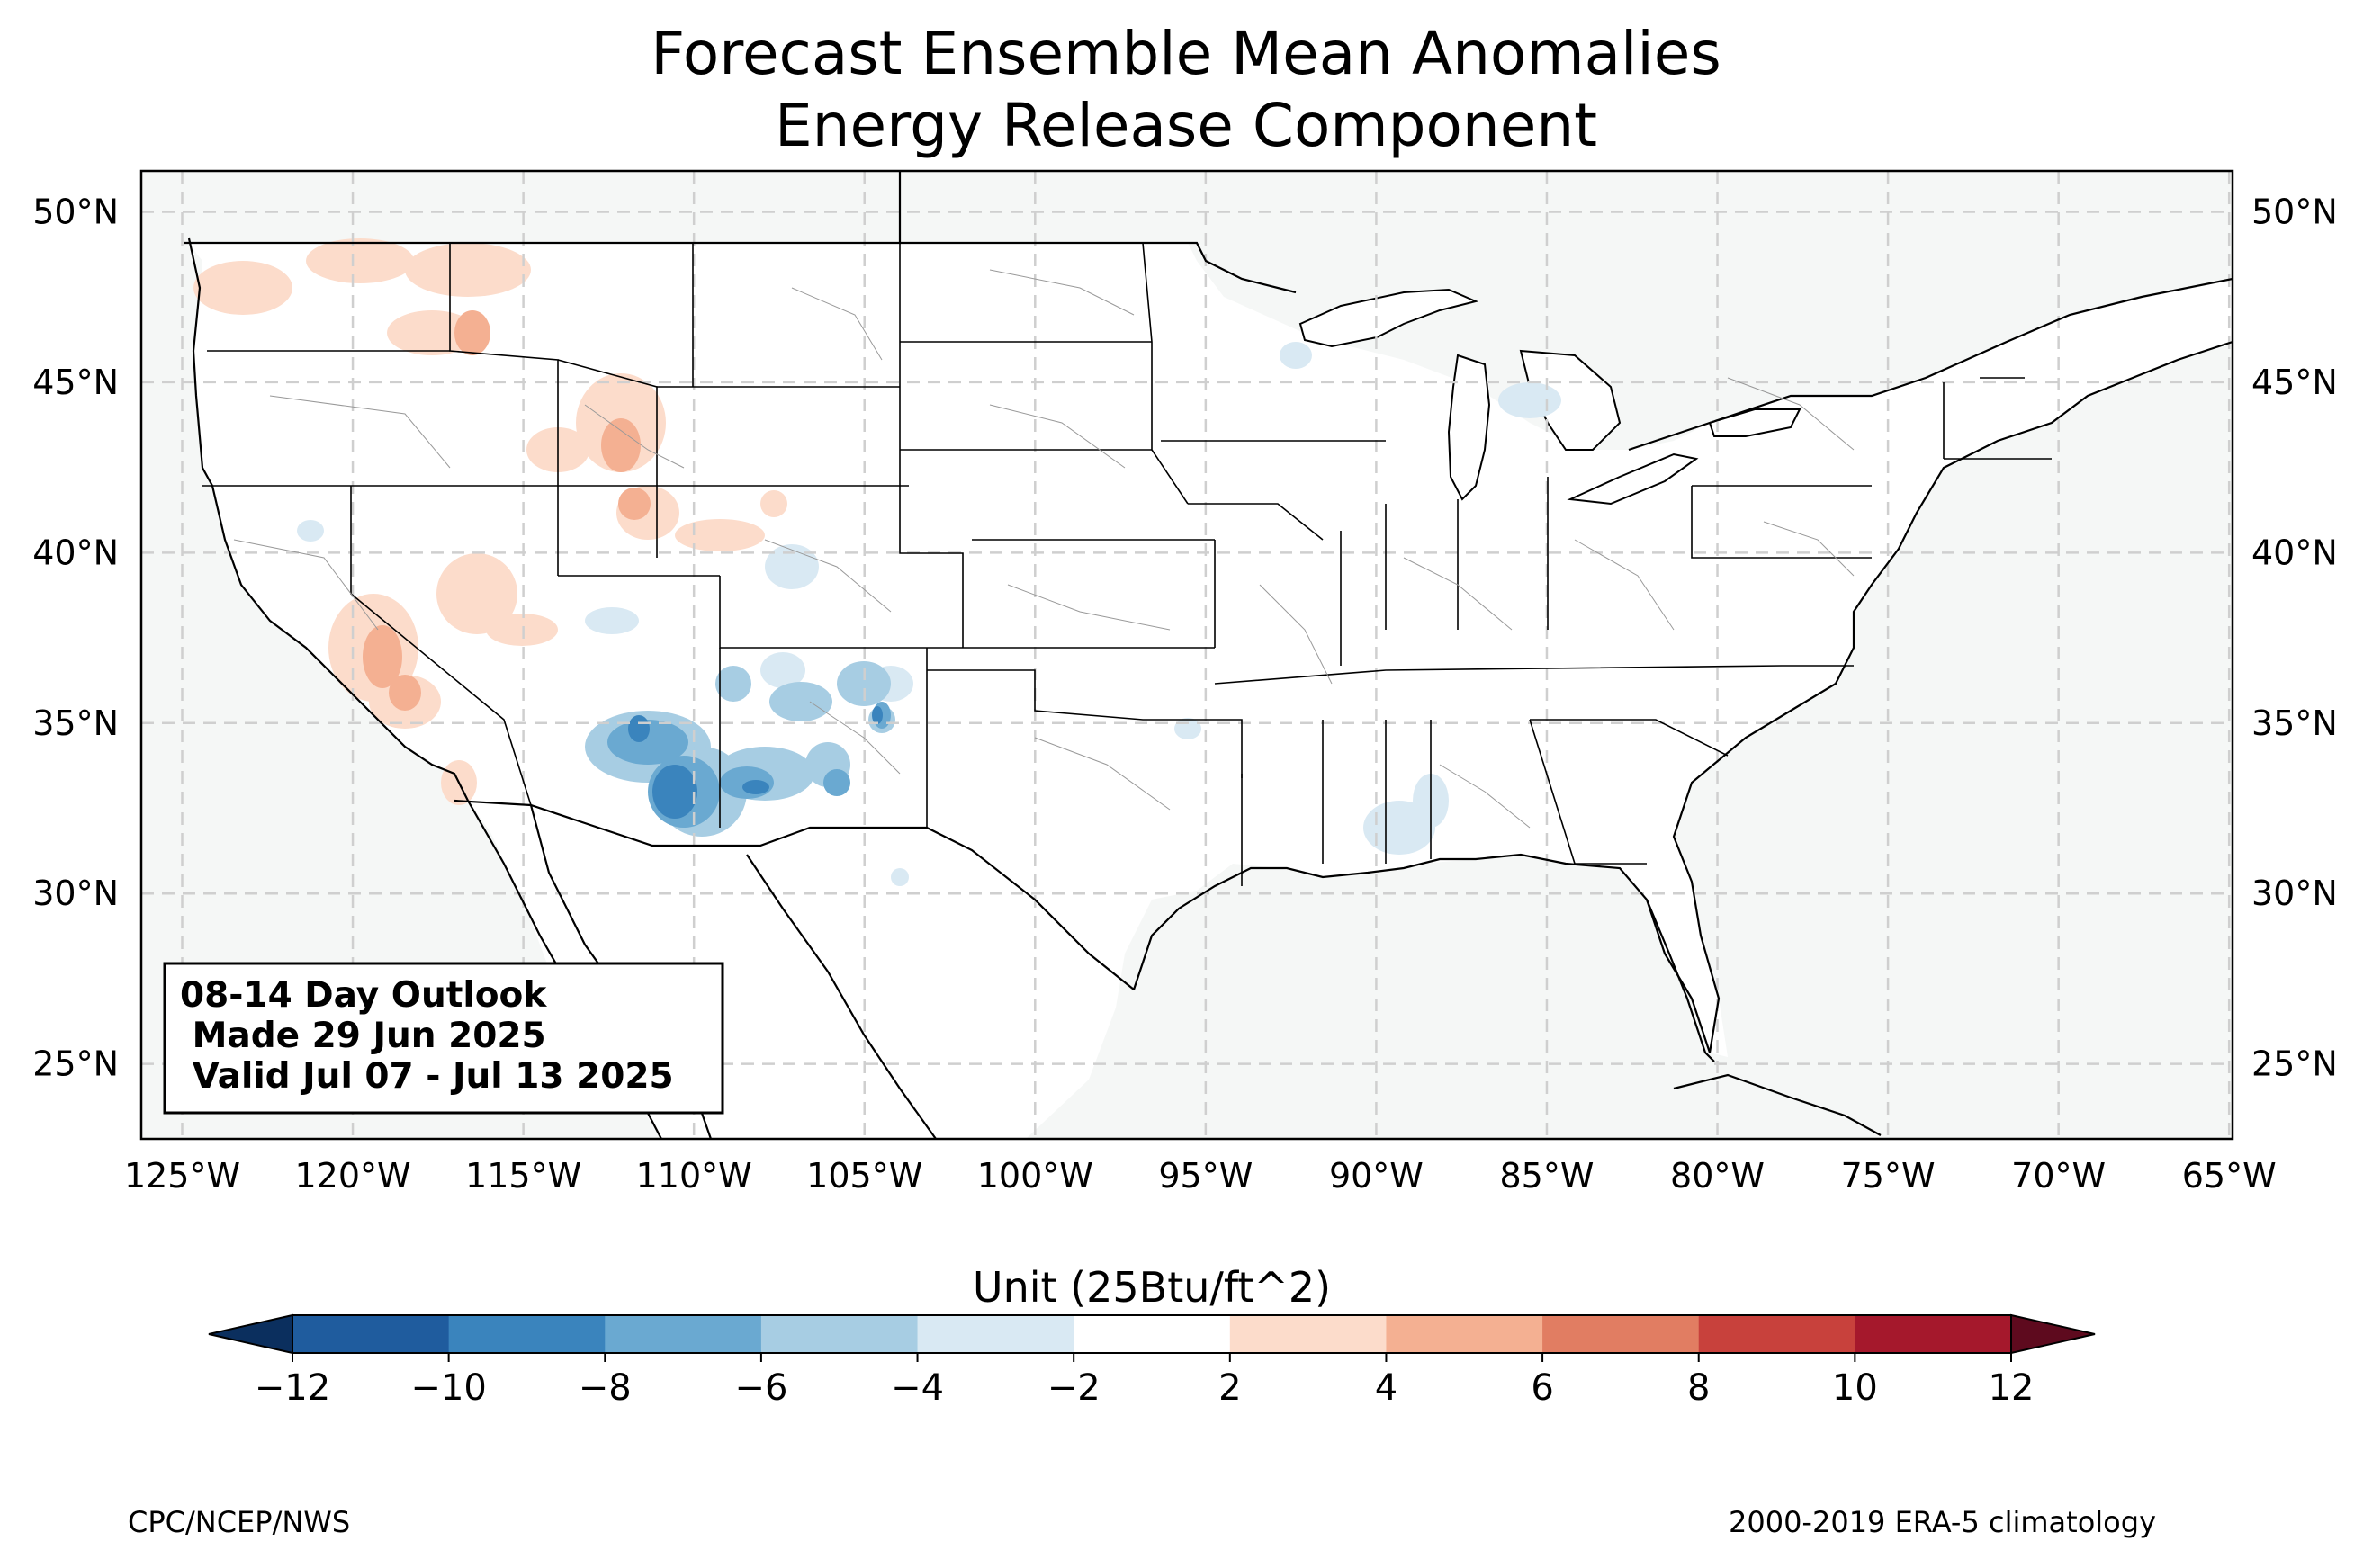 This screenshot has width=2372, height=1568. Describe the element at coordinates (75, 723) in the screenshot. I see `lat-tick-label-left: 35°N` at that location.